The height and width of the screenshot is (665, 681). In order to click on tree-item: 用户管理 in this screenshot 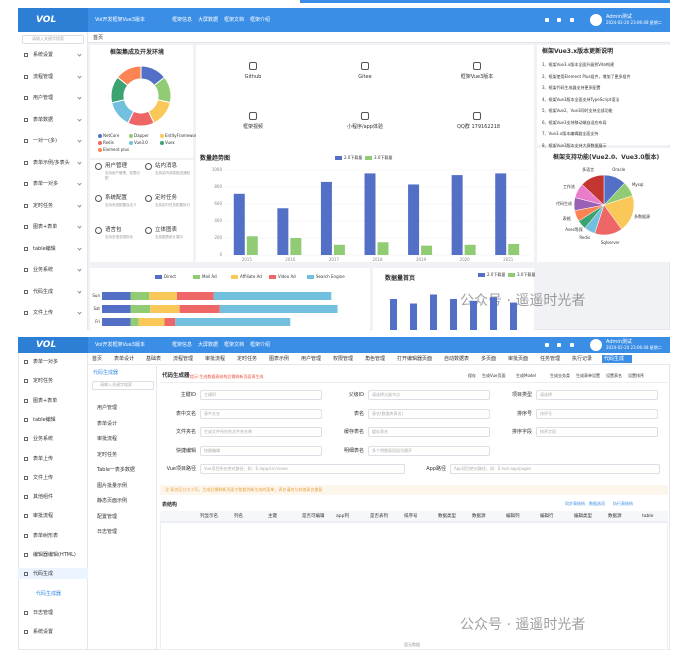, I will do `click(107, 408)`.